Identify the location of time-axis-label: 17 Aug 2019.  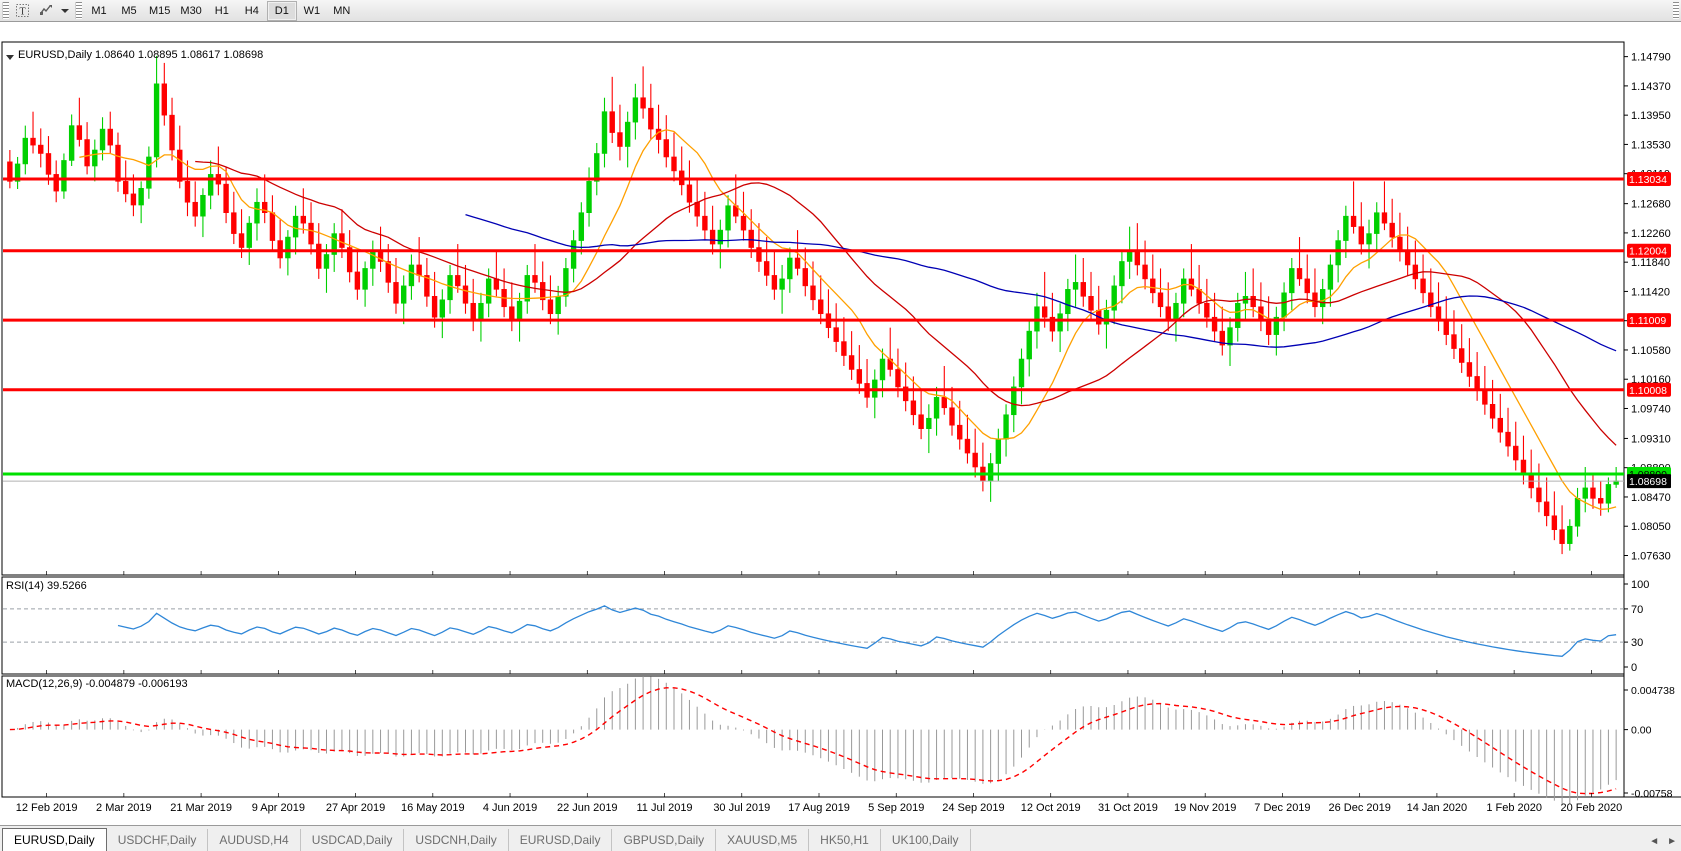
(819, 808).